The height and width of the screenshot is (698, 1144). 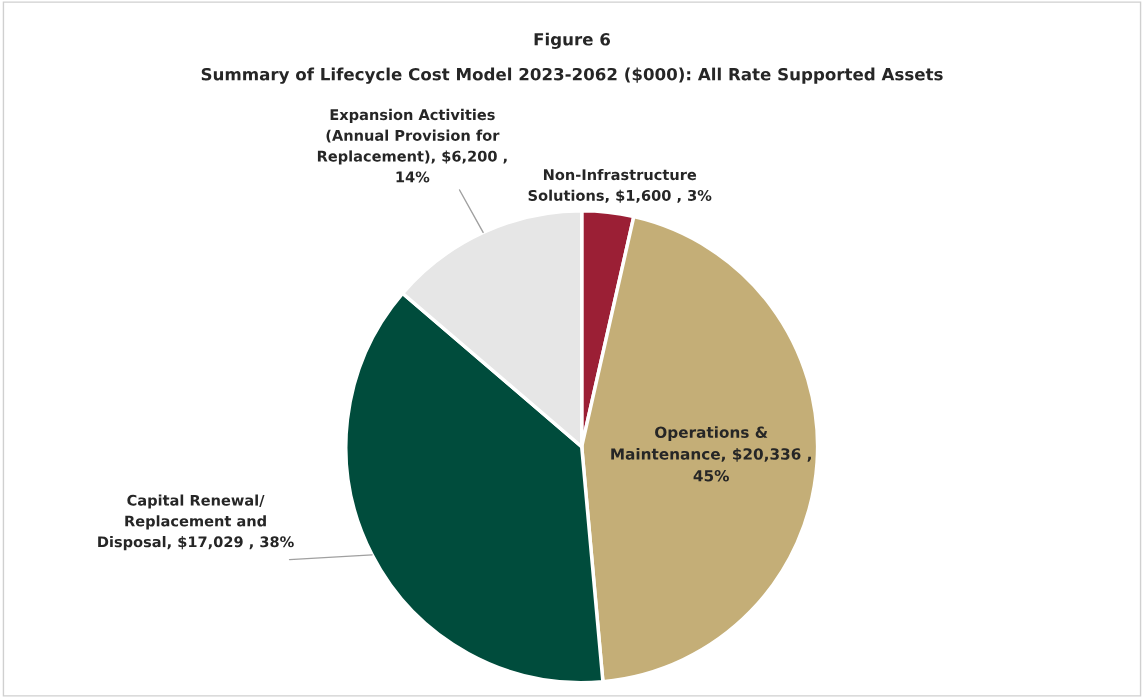 I want to click on slice-label: Non-Infrastructure Solutions, $1,600 , 3%, so click(x=620, y=185).